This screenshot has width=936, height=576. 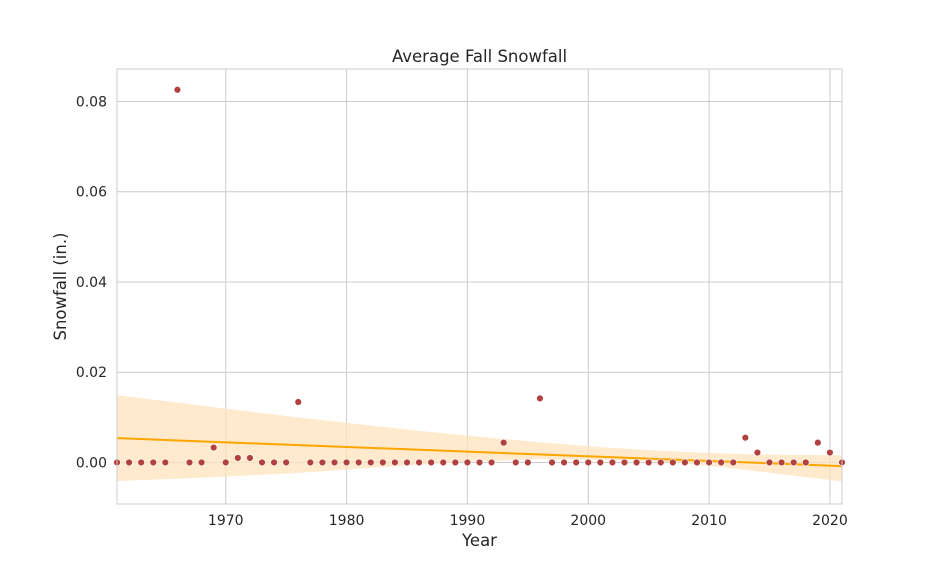 What do you see at coordinates (528, 521) in the screenshot?
I see `x-tick-labels: 1970 1980 1990 2000 2010 2020` at bounding box center [528, 521].